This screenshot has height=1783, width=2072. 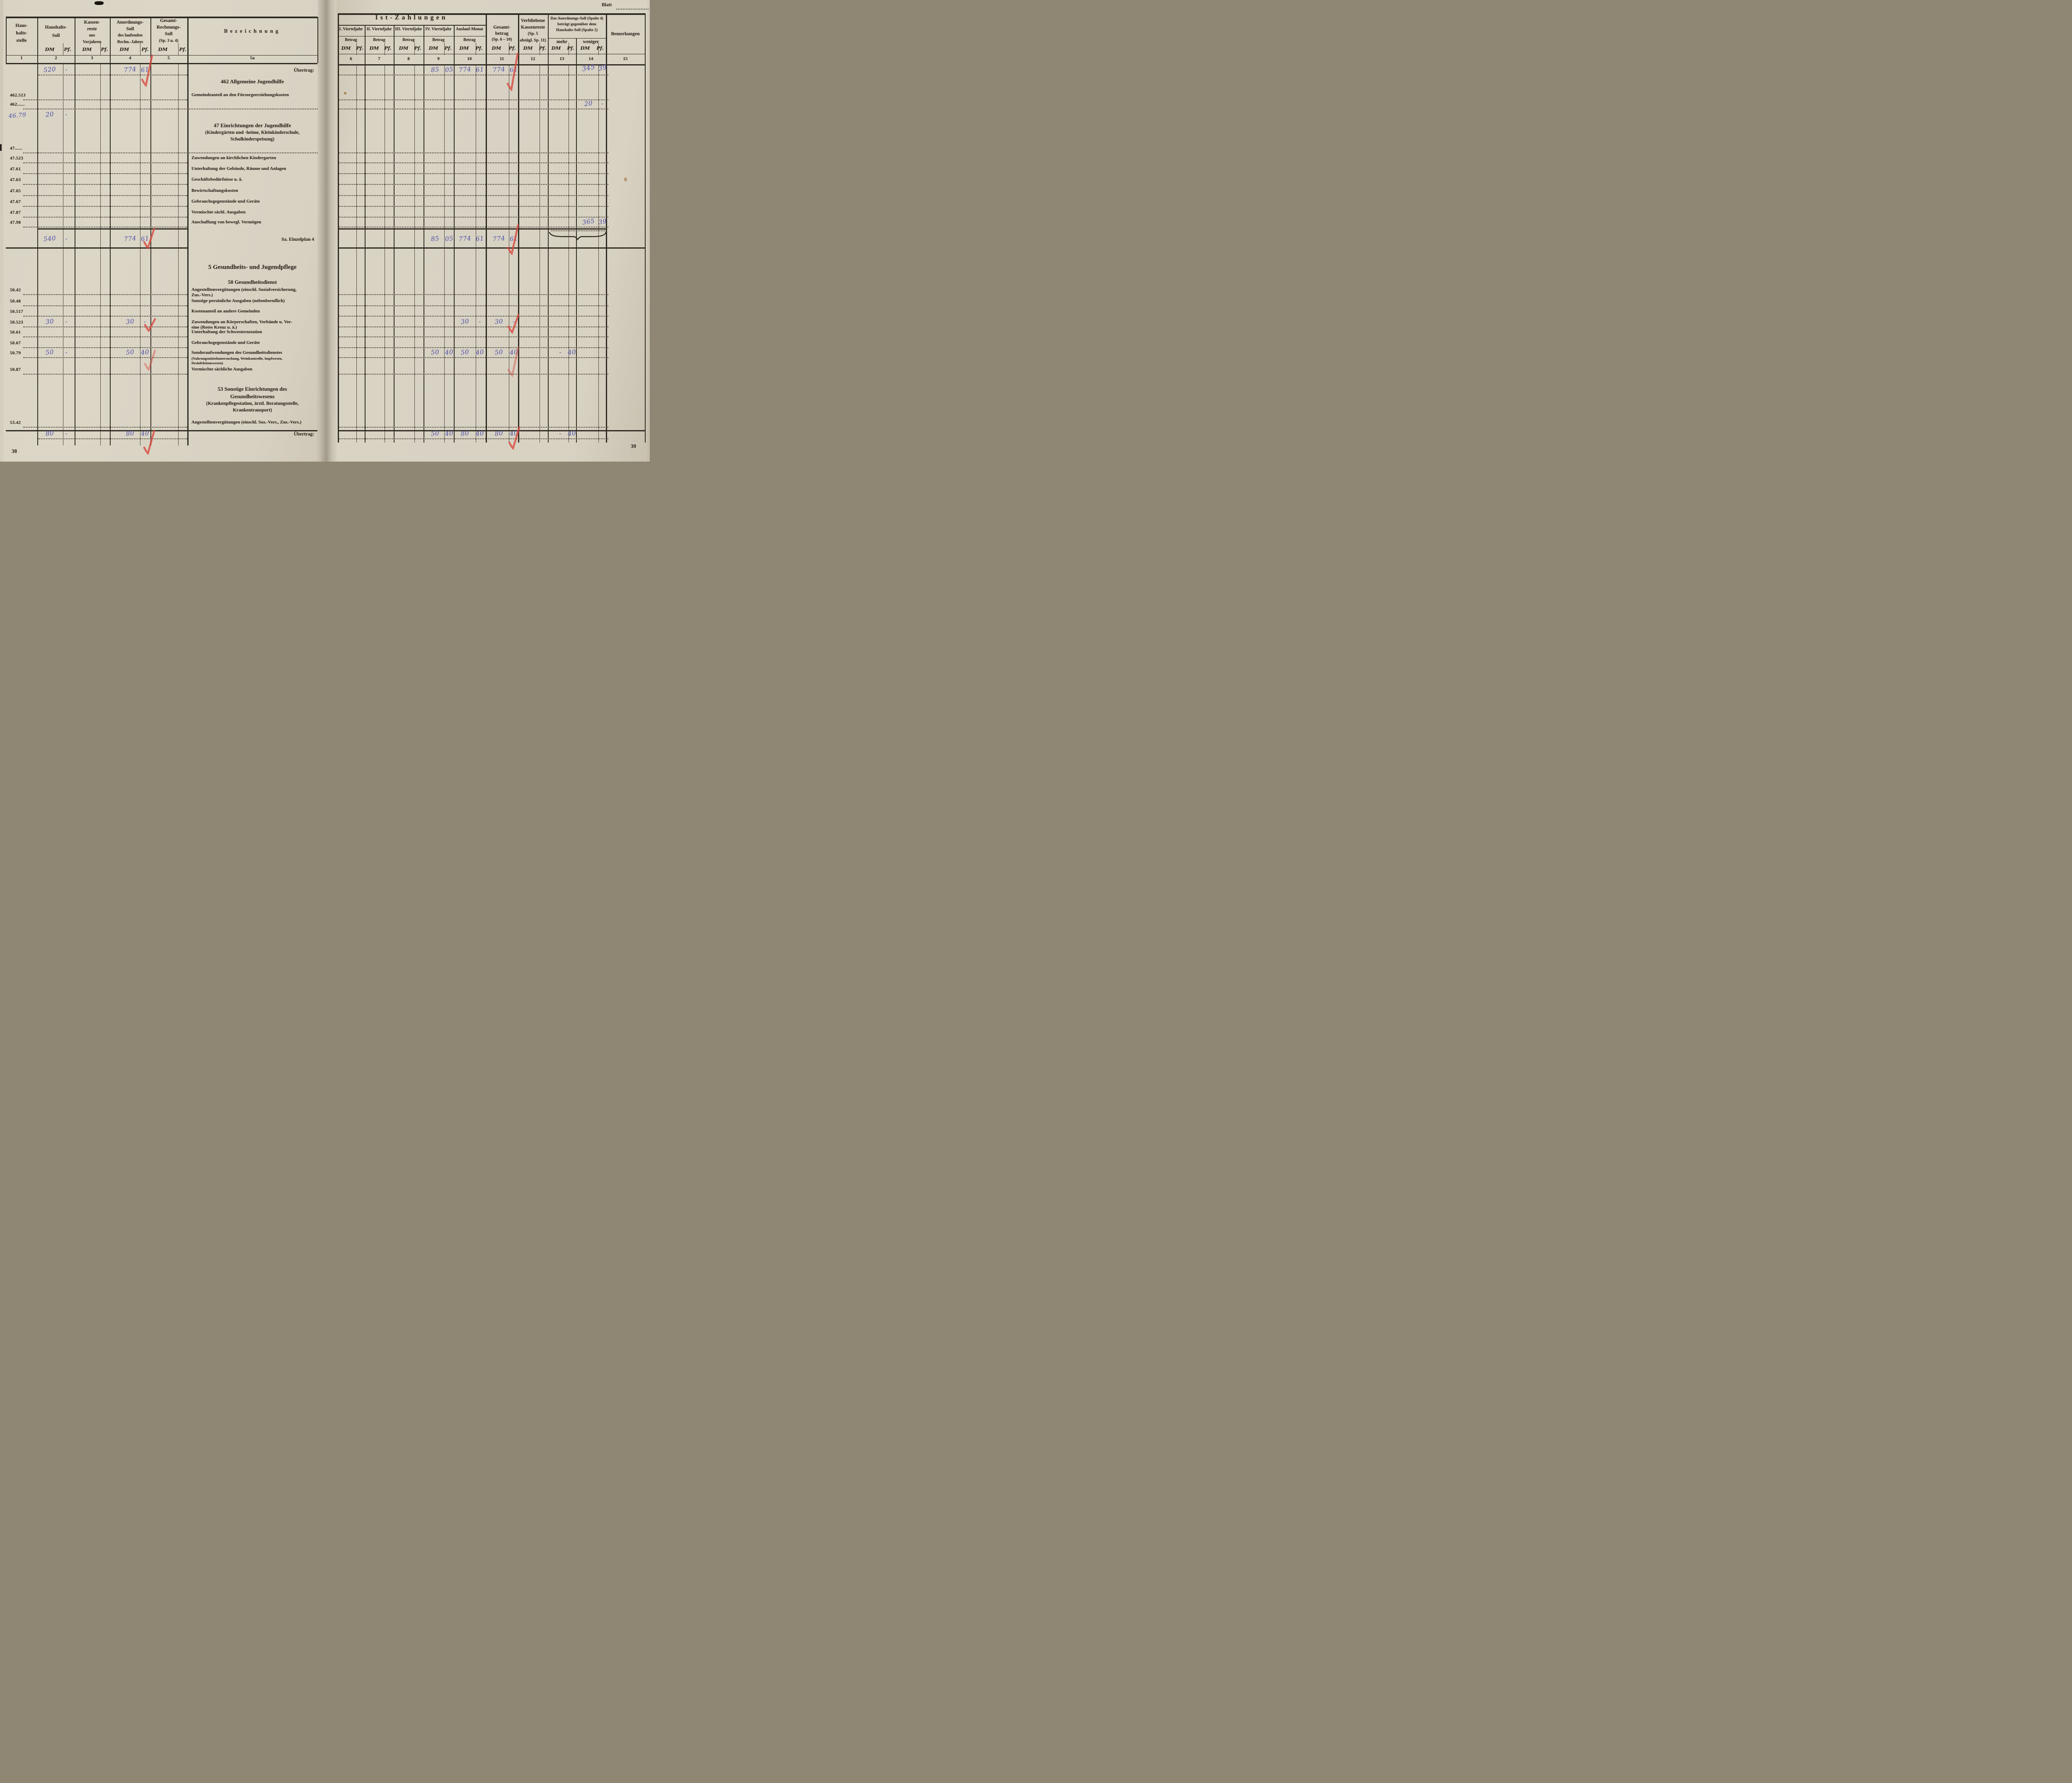 What do you see at coordinates (221, 369) in the screenshot?
I see `row-bezeichnung: Vermischte sächliche Ausgaben` at bounding box center [221, 369].